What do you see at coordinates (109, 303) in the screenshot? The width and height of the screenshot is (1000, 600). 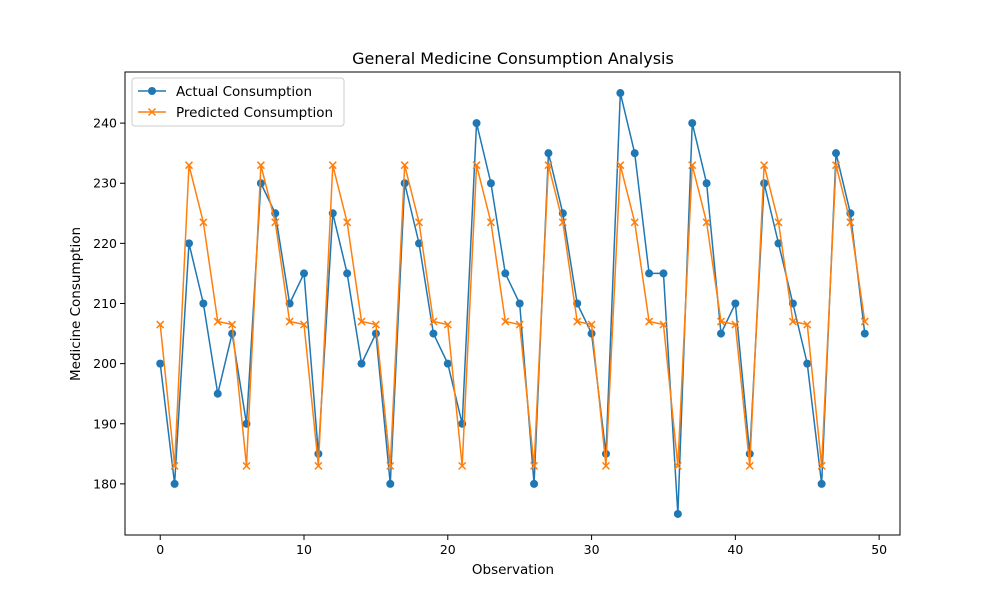 I see `y-axis: 180 190 200 210 220 230 240` at bounding box center [109, 303].